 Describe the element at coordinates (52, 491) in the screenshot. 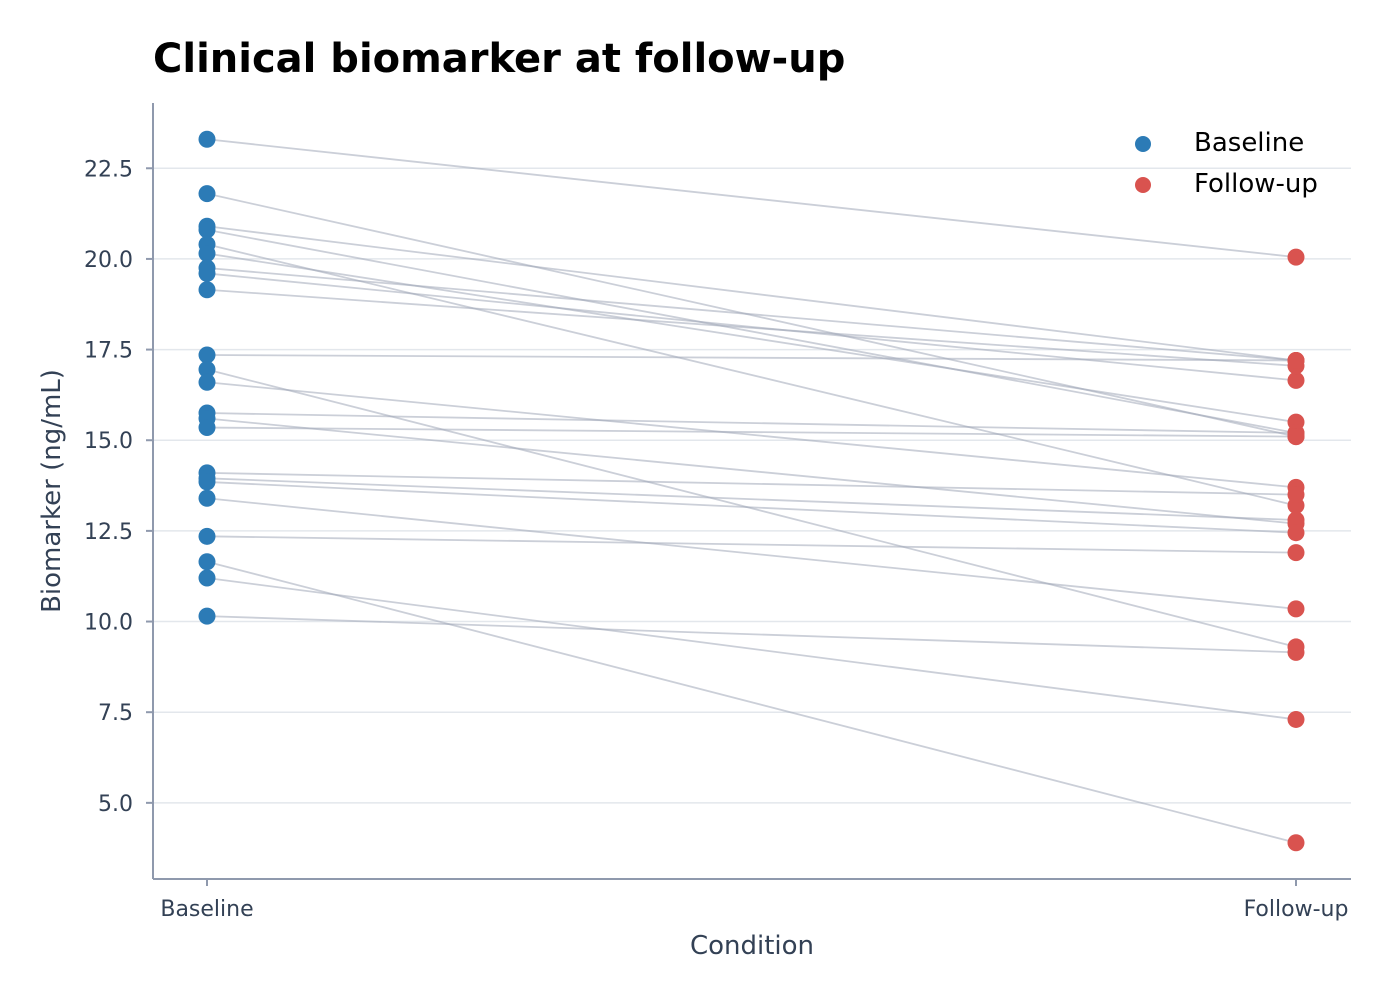

I see `y-axis-label: Biomarker (ng/mL)` at that location.